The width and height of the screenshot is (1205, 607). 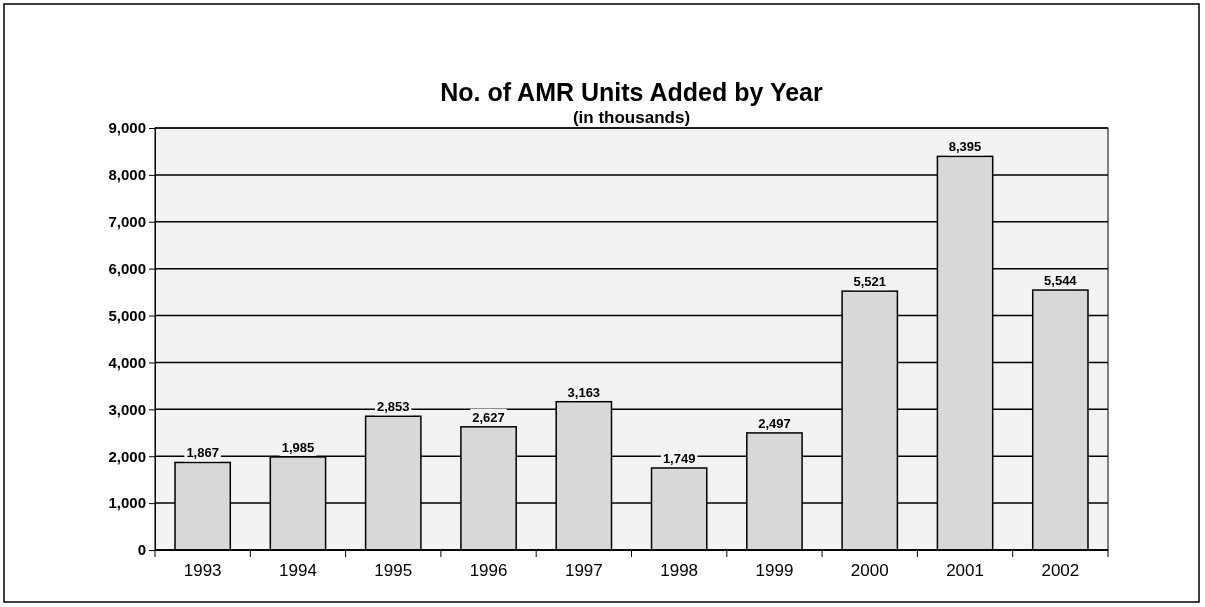 What do you see at coordinates (127, 128) in the screenshot?
I see `y-tick-label: 9,000` at bounding box center [127, 128].